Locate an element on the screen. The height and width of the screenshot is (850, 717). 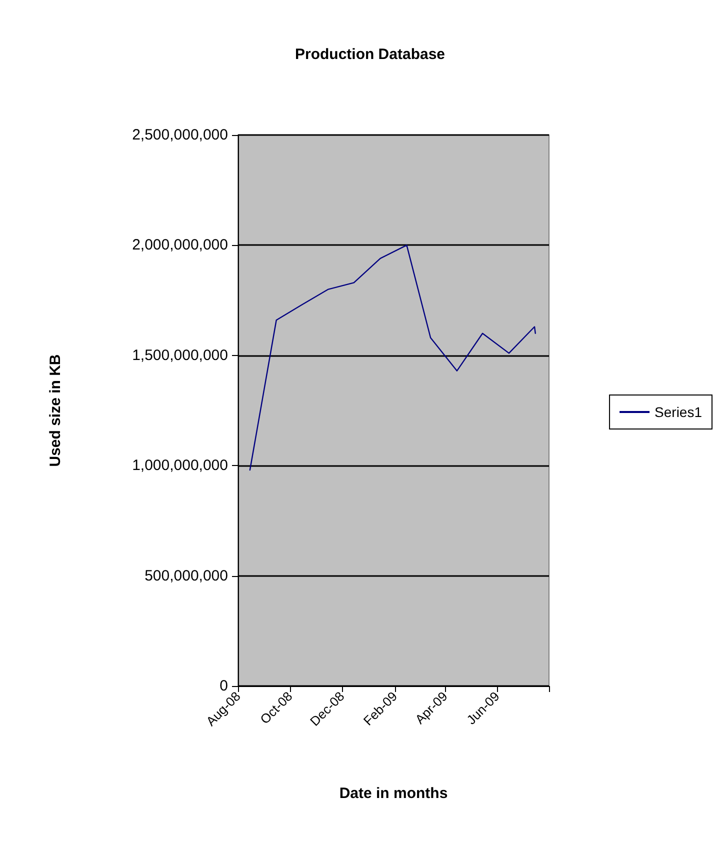
y-tick-label: 1,000,000,000 is located at coordinates (180, 465).